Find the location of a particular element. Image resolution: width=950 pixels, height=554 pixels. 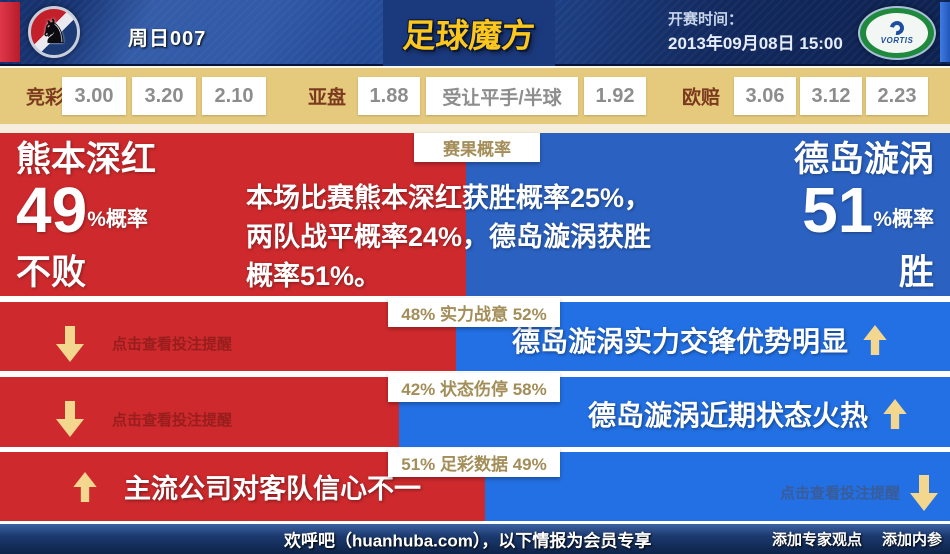

home-probability-value: 49 is located at coordinates (52, 210).